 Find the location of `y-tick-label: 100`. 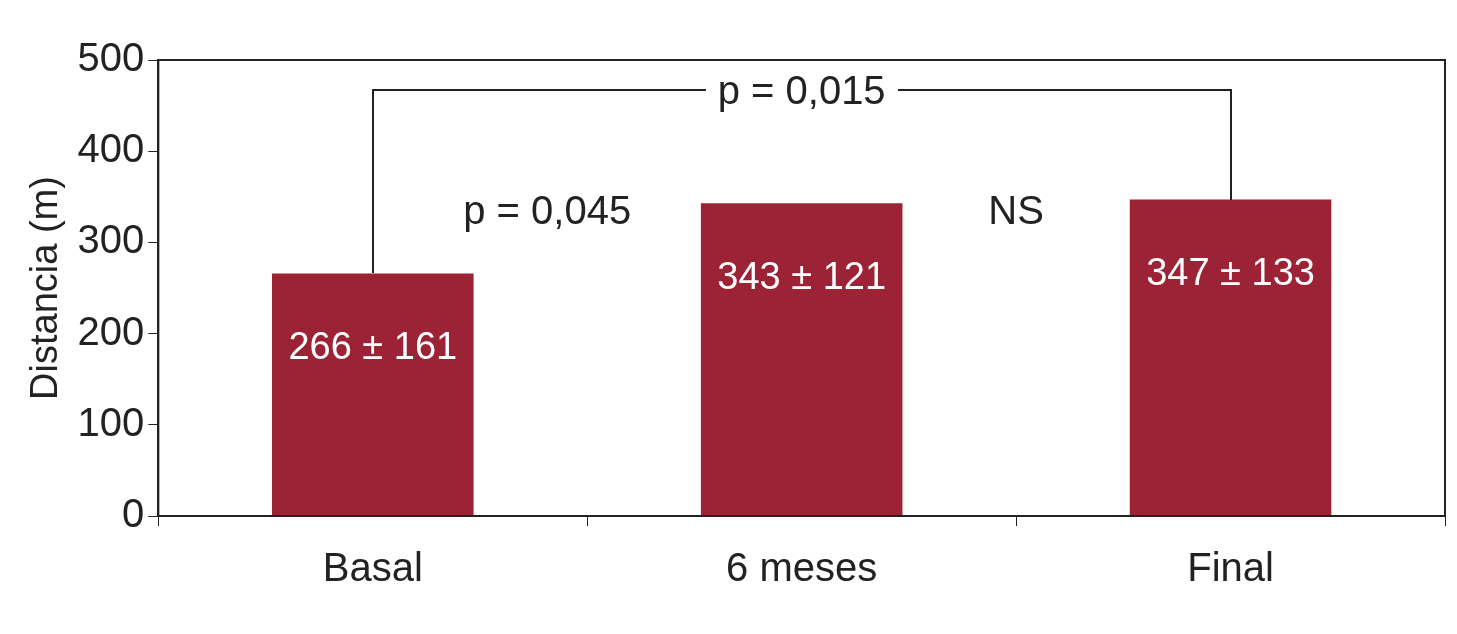

y-tick-label: 100 is located at coordinates (111, 421).